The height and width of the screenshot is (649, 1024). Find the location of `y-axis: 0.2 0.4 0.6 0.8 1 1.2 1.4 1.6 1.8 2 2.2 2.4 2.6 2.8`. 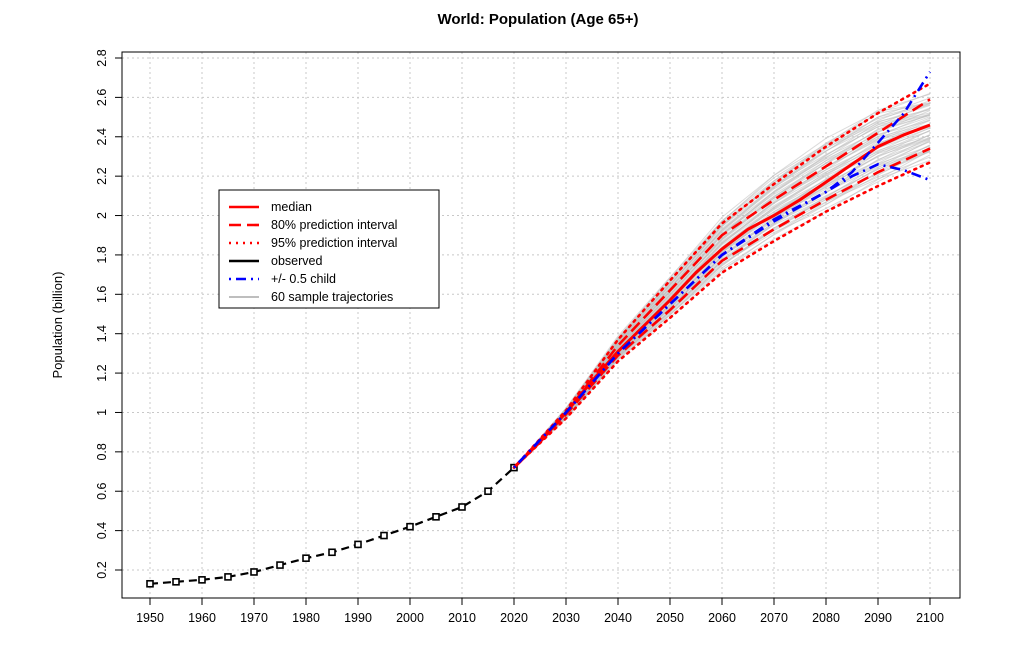

y-axis: 0.2 0.4 0.6 0.8 1 1.2 1.4 1.6 1.8 2 2.2 2.4 2.6 2.8 is located at coordinates (109, 314).